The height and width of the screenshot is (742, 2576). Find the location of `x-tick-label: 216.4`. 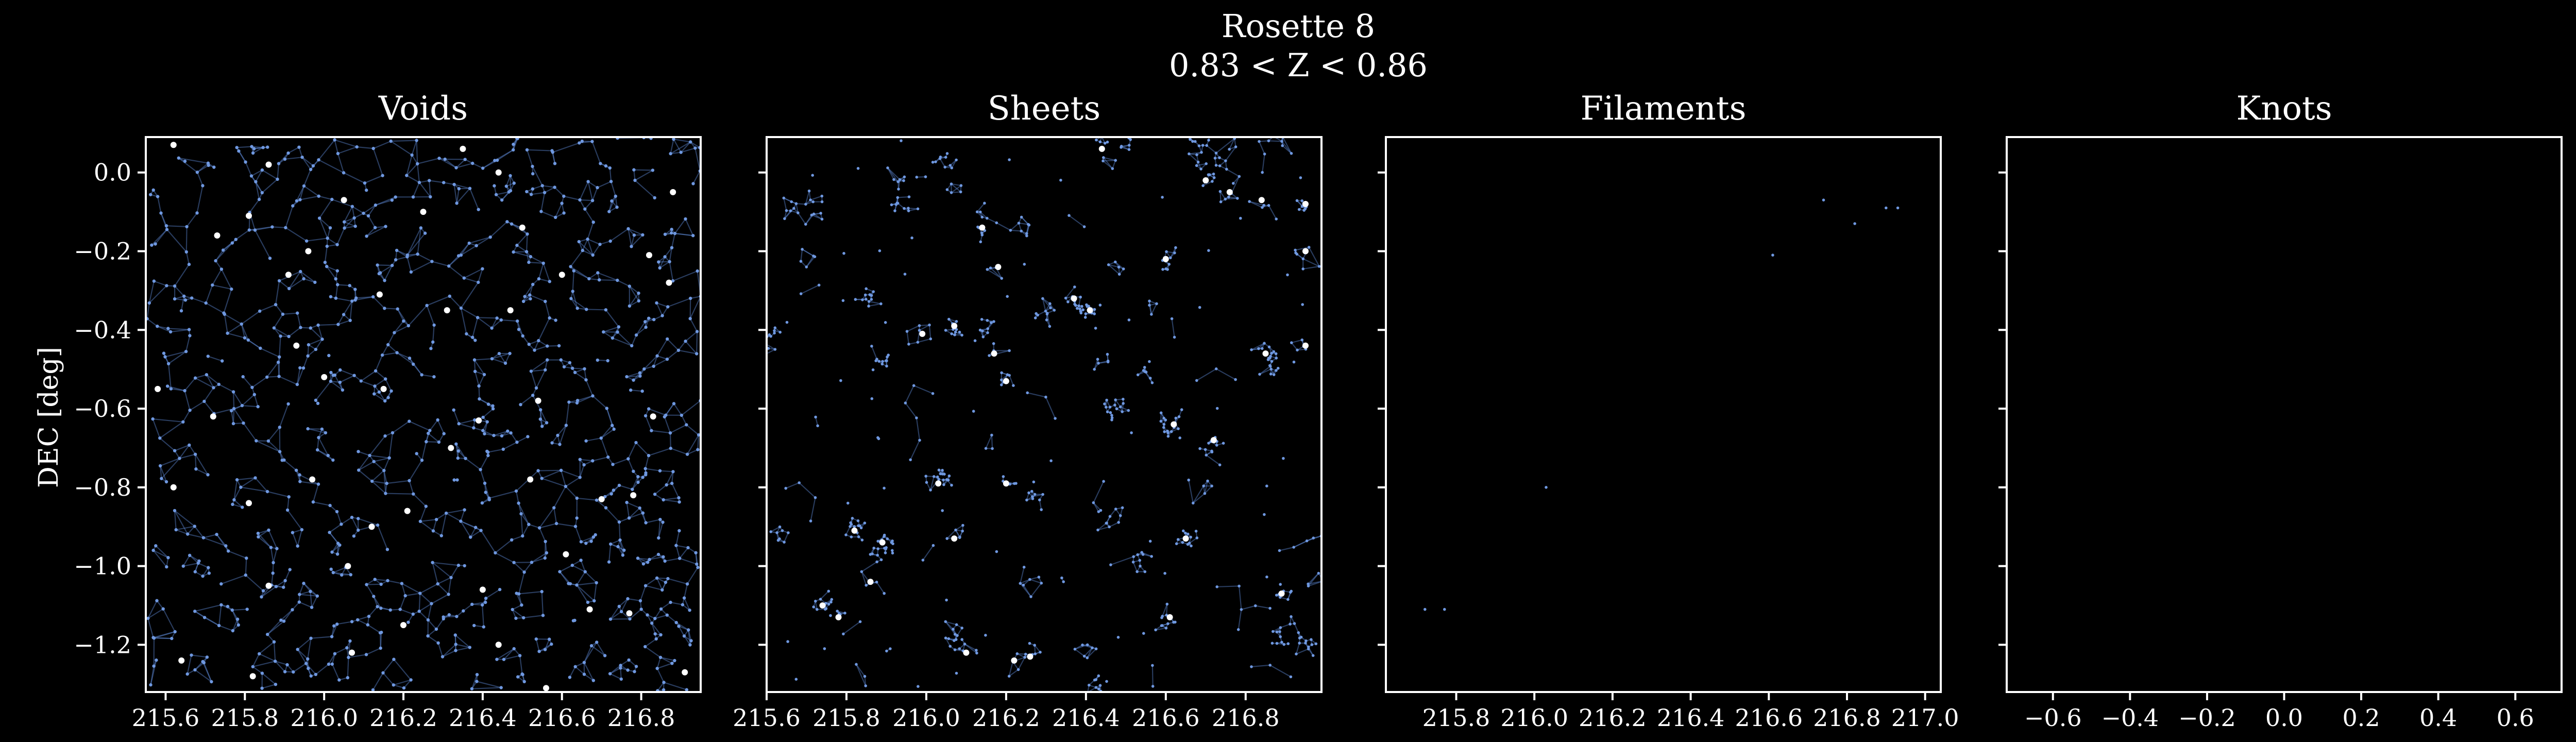

x-tick-label: 216.4 is located at coordinates (1691, 718).